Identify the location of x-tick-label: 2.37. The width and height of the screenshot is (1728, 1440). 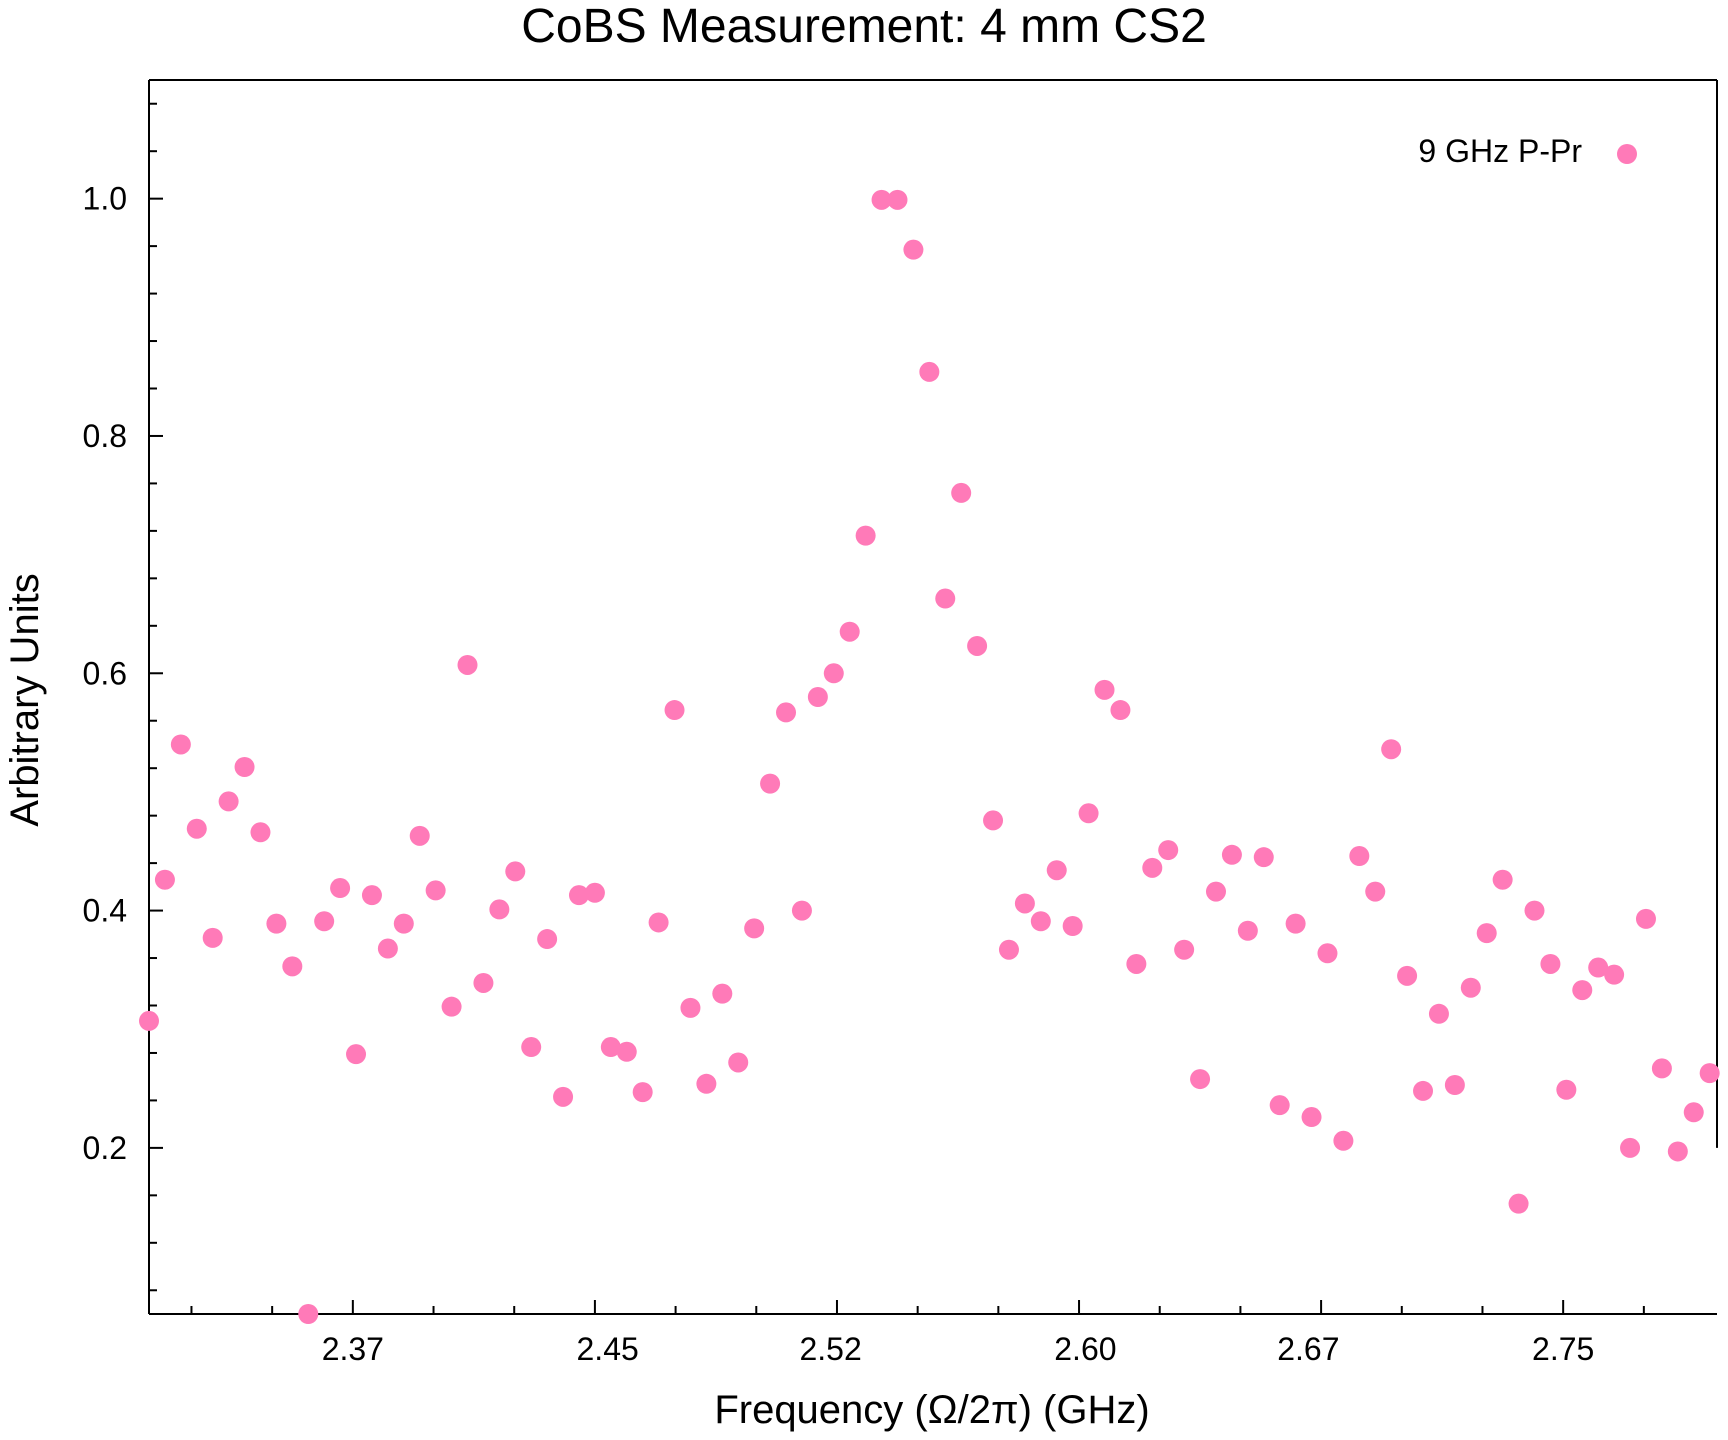
(353, 1349).